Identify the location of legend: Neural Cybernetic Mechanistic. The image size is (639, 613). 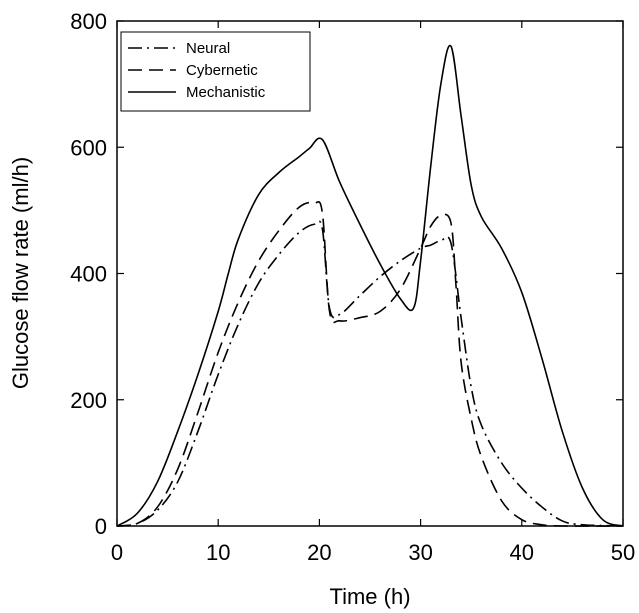
(215, 71).